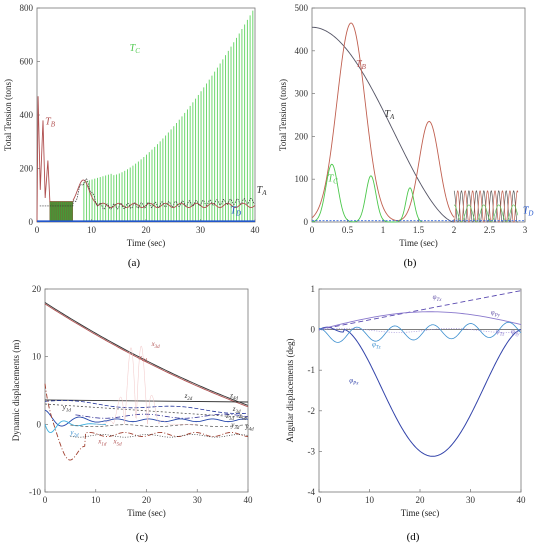 The height and width of the screenshot is (550, 543). I want to click on y3d-line, so click(159, 426).